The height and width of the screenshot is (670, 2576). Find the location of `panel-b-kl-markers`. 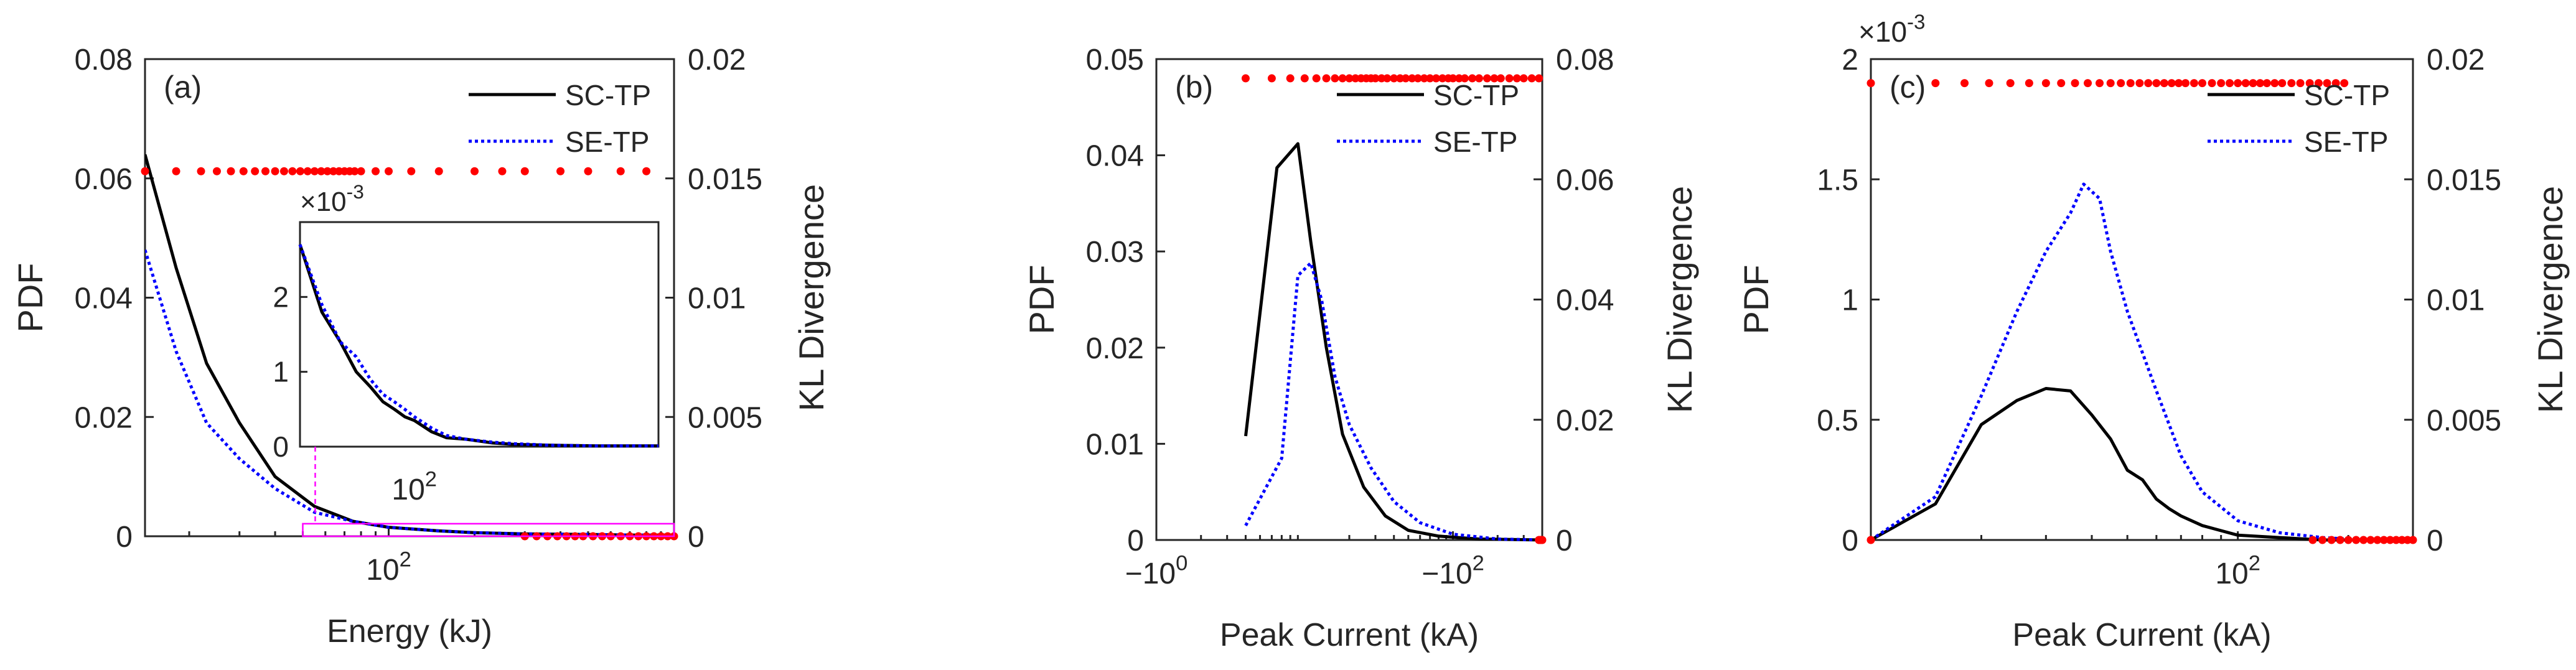

panel-b-kl-markers is located at coordinates (1541, 540).